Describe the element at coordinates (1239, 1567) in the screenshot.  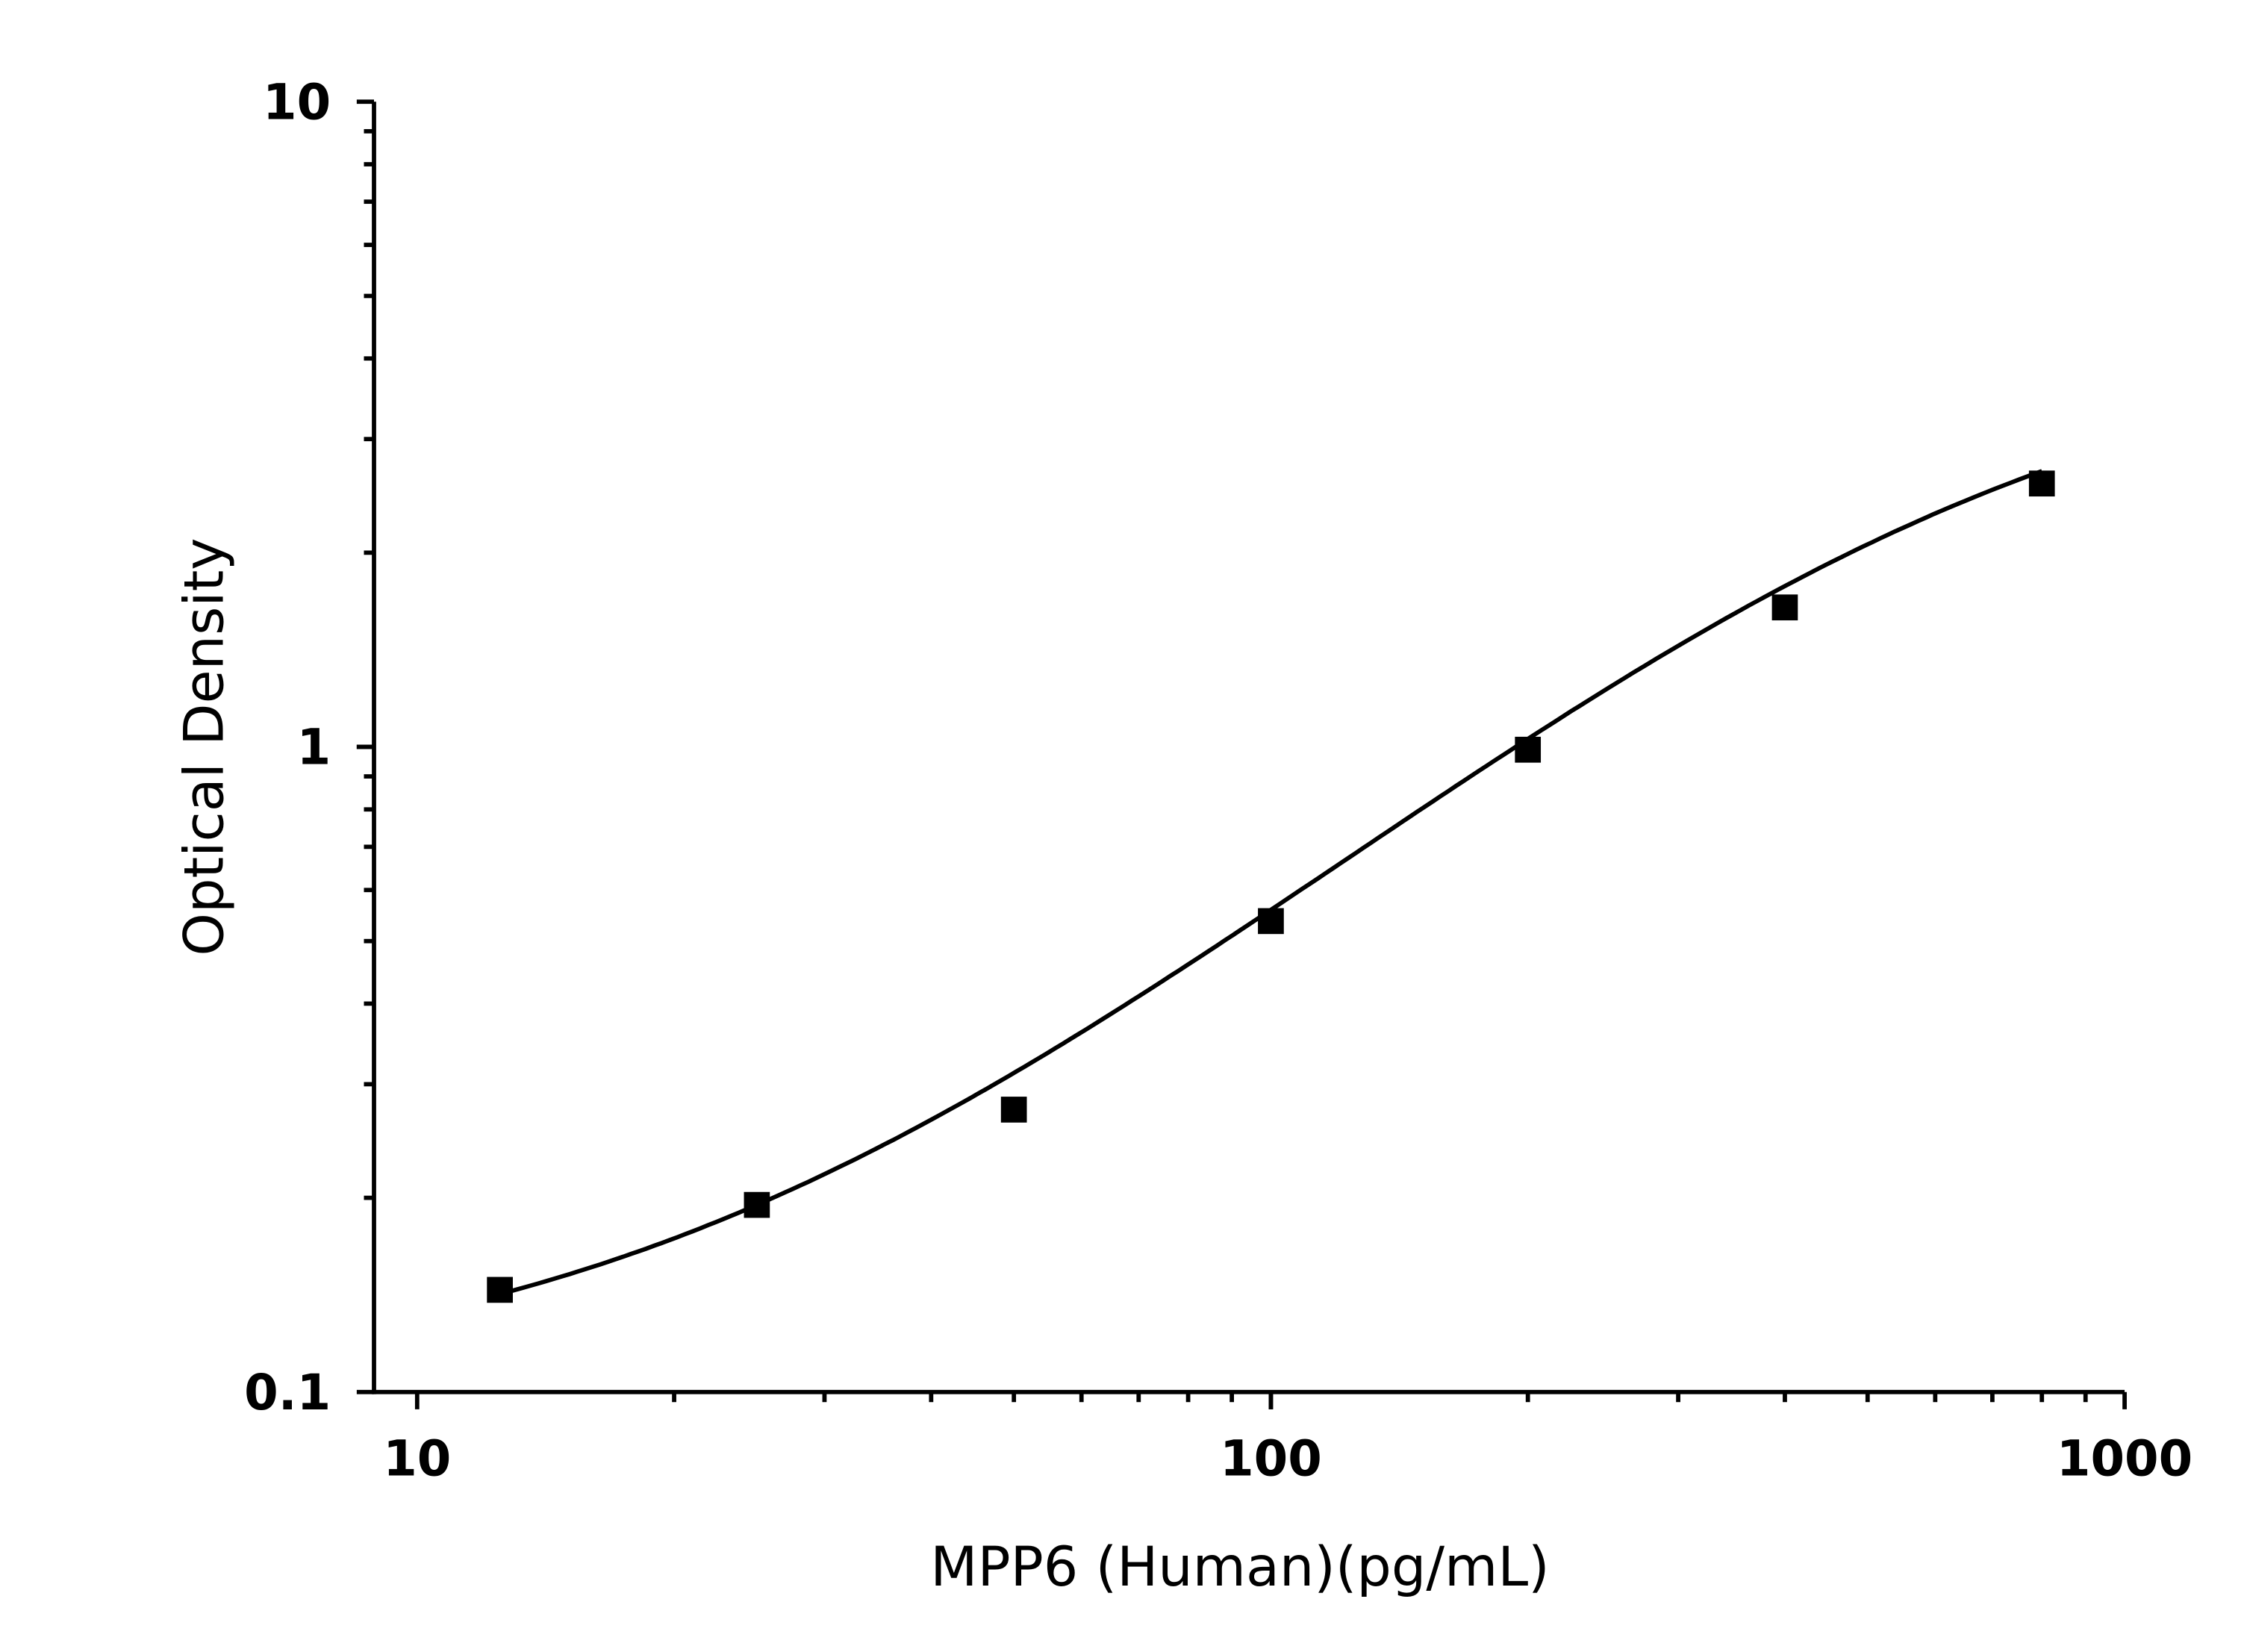
I see `x-axis-title: MPP6 (Human)(pg/mL)` at that location.